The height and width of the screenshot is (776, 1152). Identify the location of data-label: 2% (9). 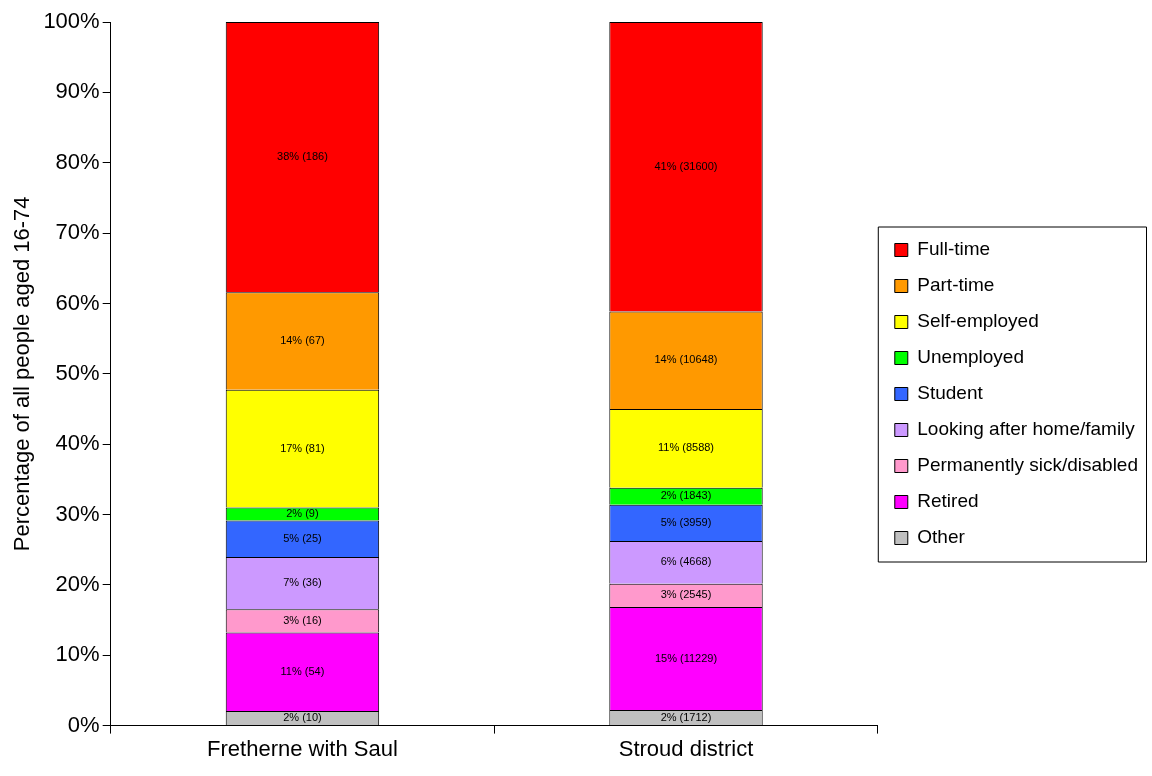
(302, 512).